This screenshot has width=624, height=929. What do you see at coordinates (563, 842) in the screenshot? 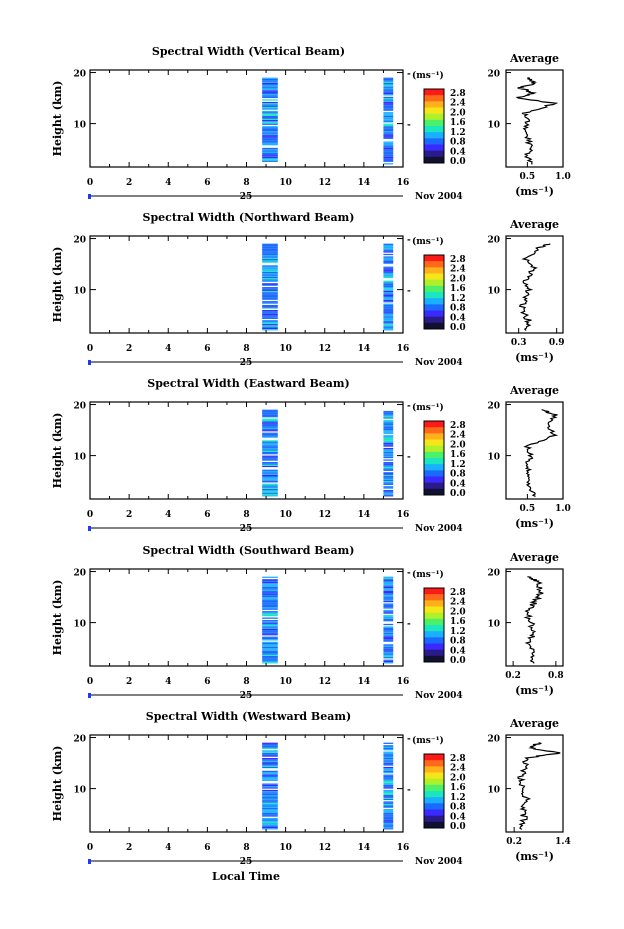
I see `average-x-tick-label: 1.4` at bounding box center [563, 842].